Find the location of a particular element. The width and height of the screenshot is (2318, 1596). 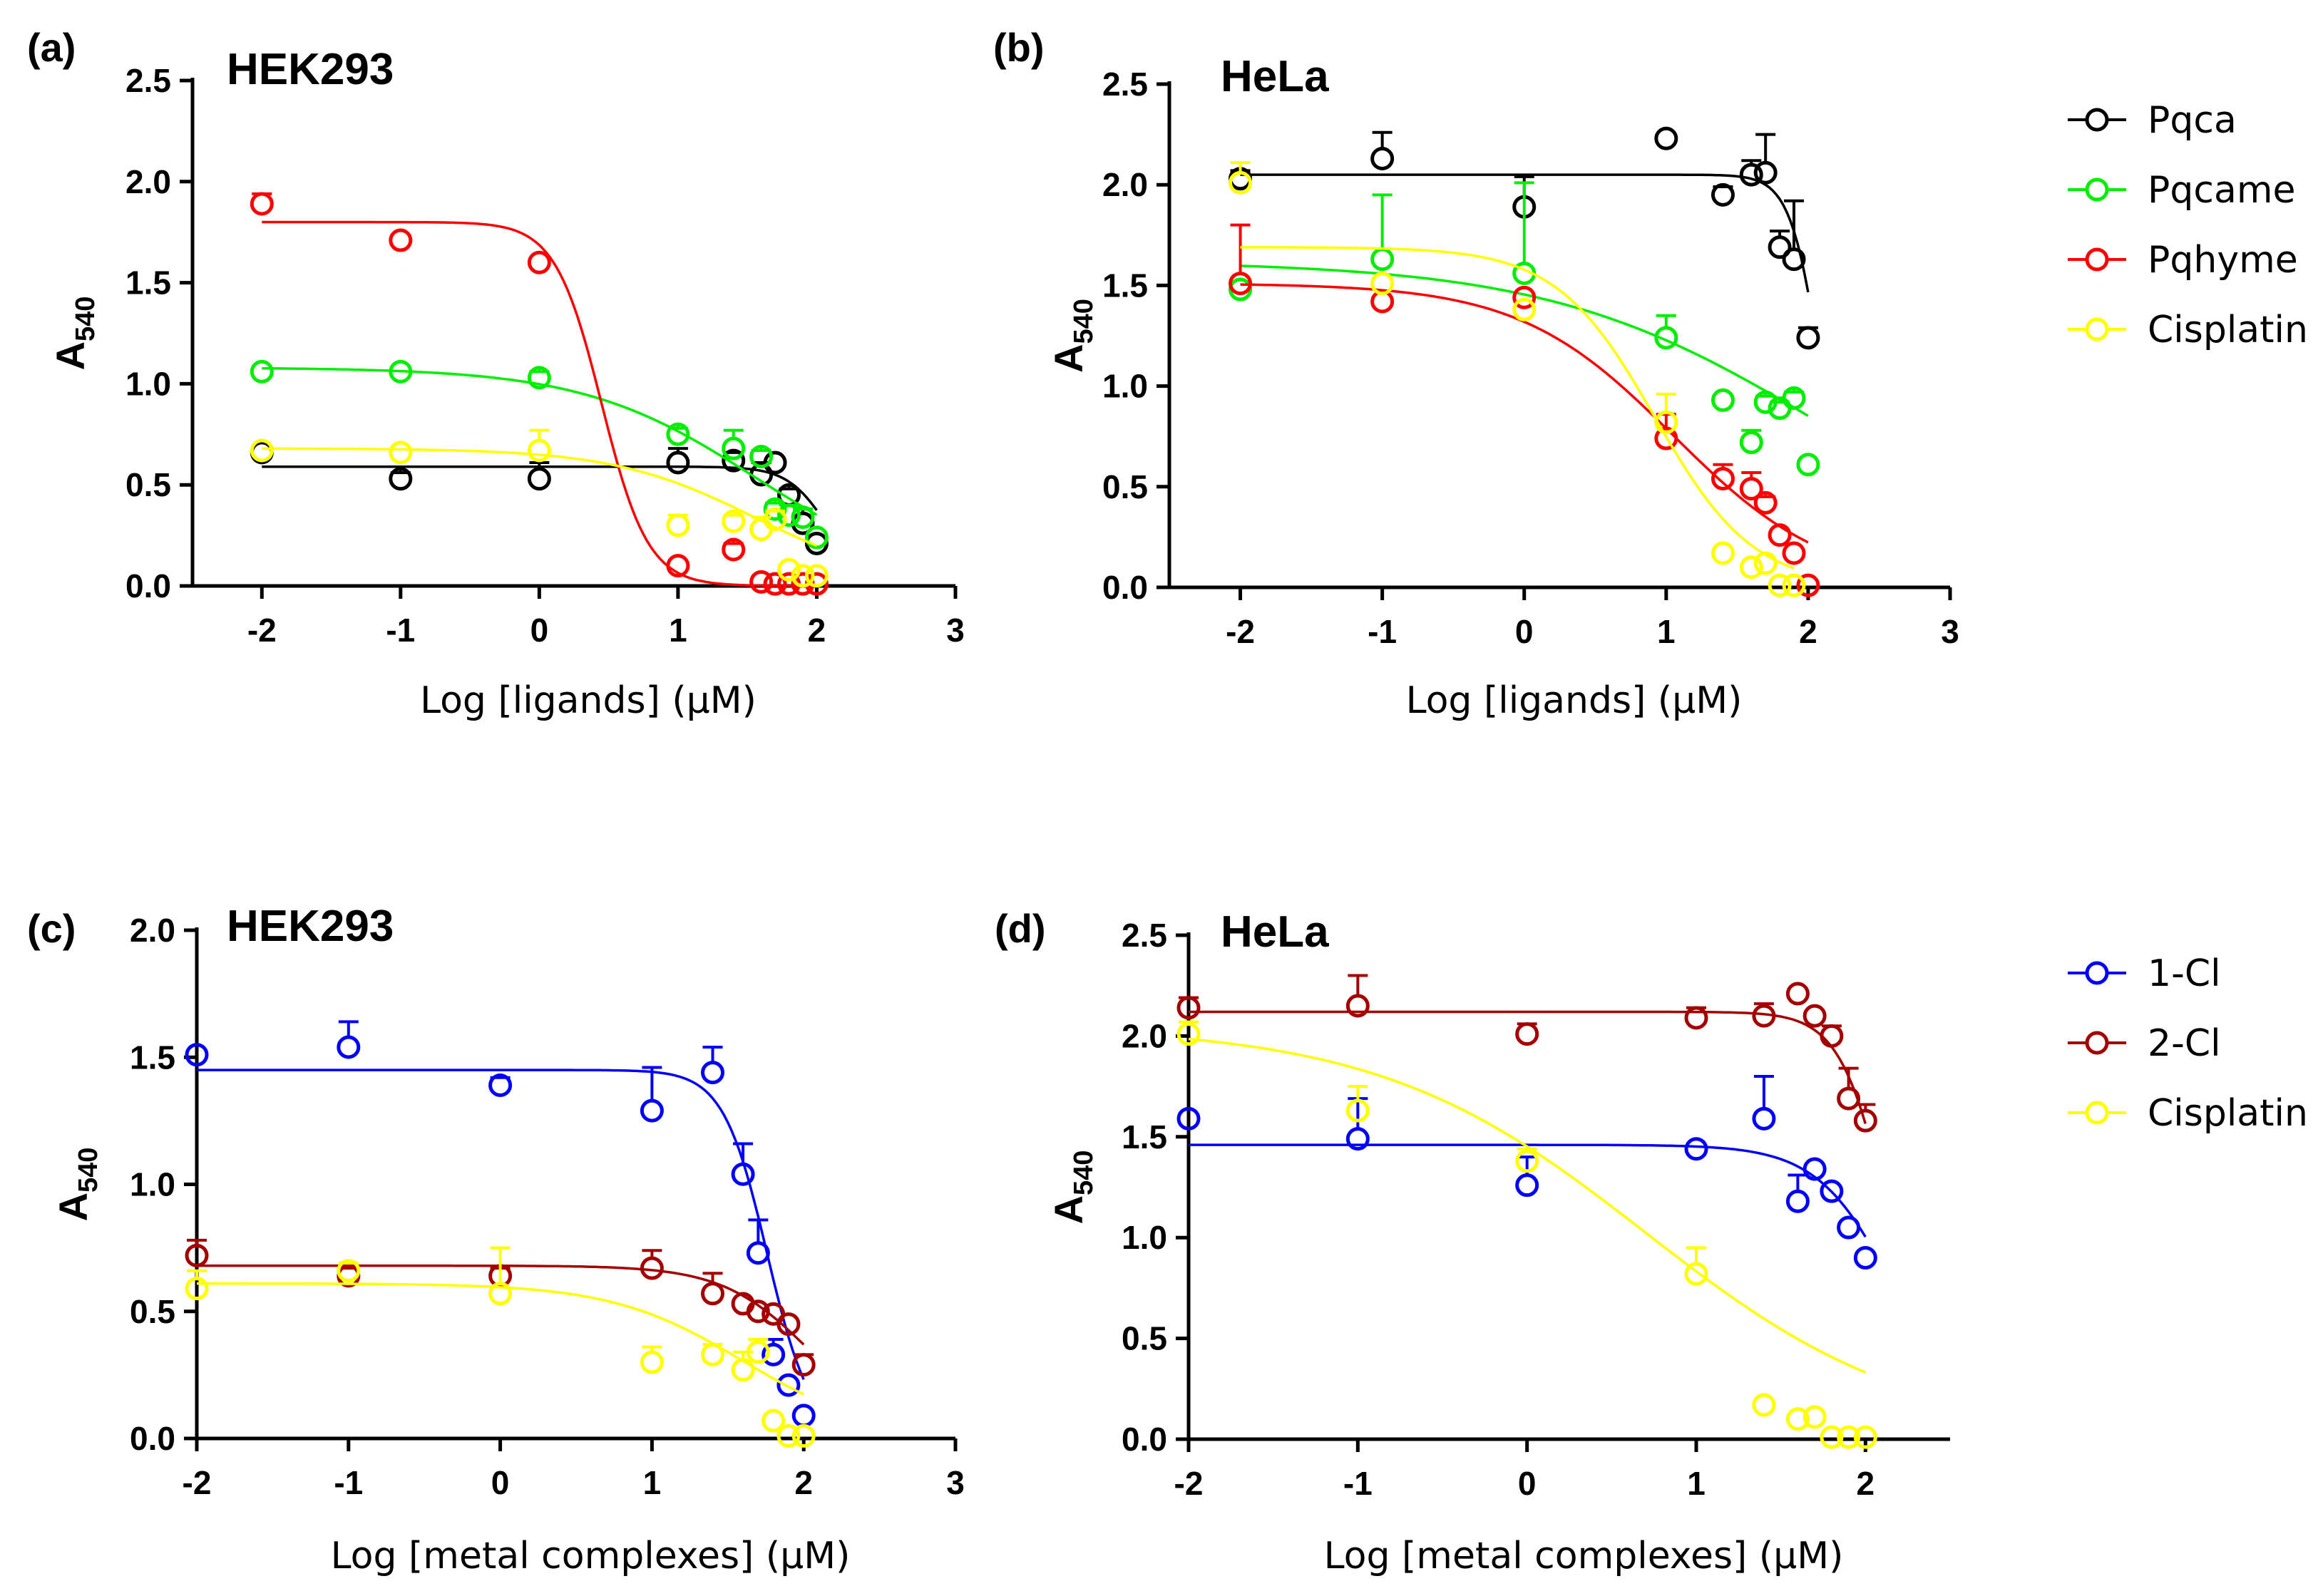

legend-label: Pqcame is located at coordinates (2221, 191).